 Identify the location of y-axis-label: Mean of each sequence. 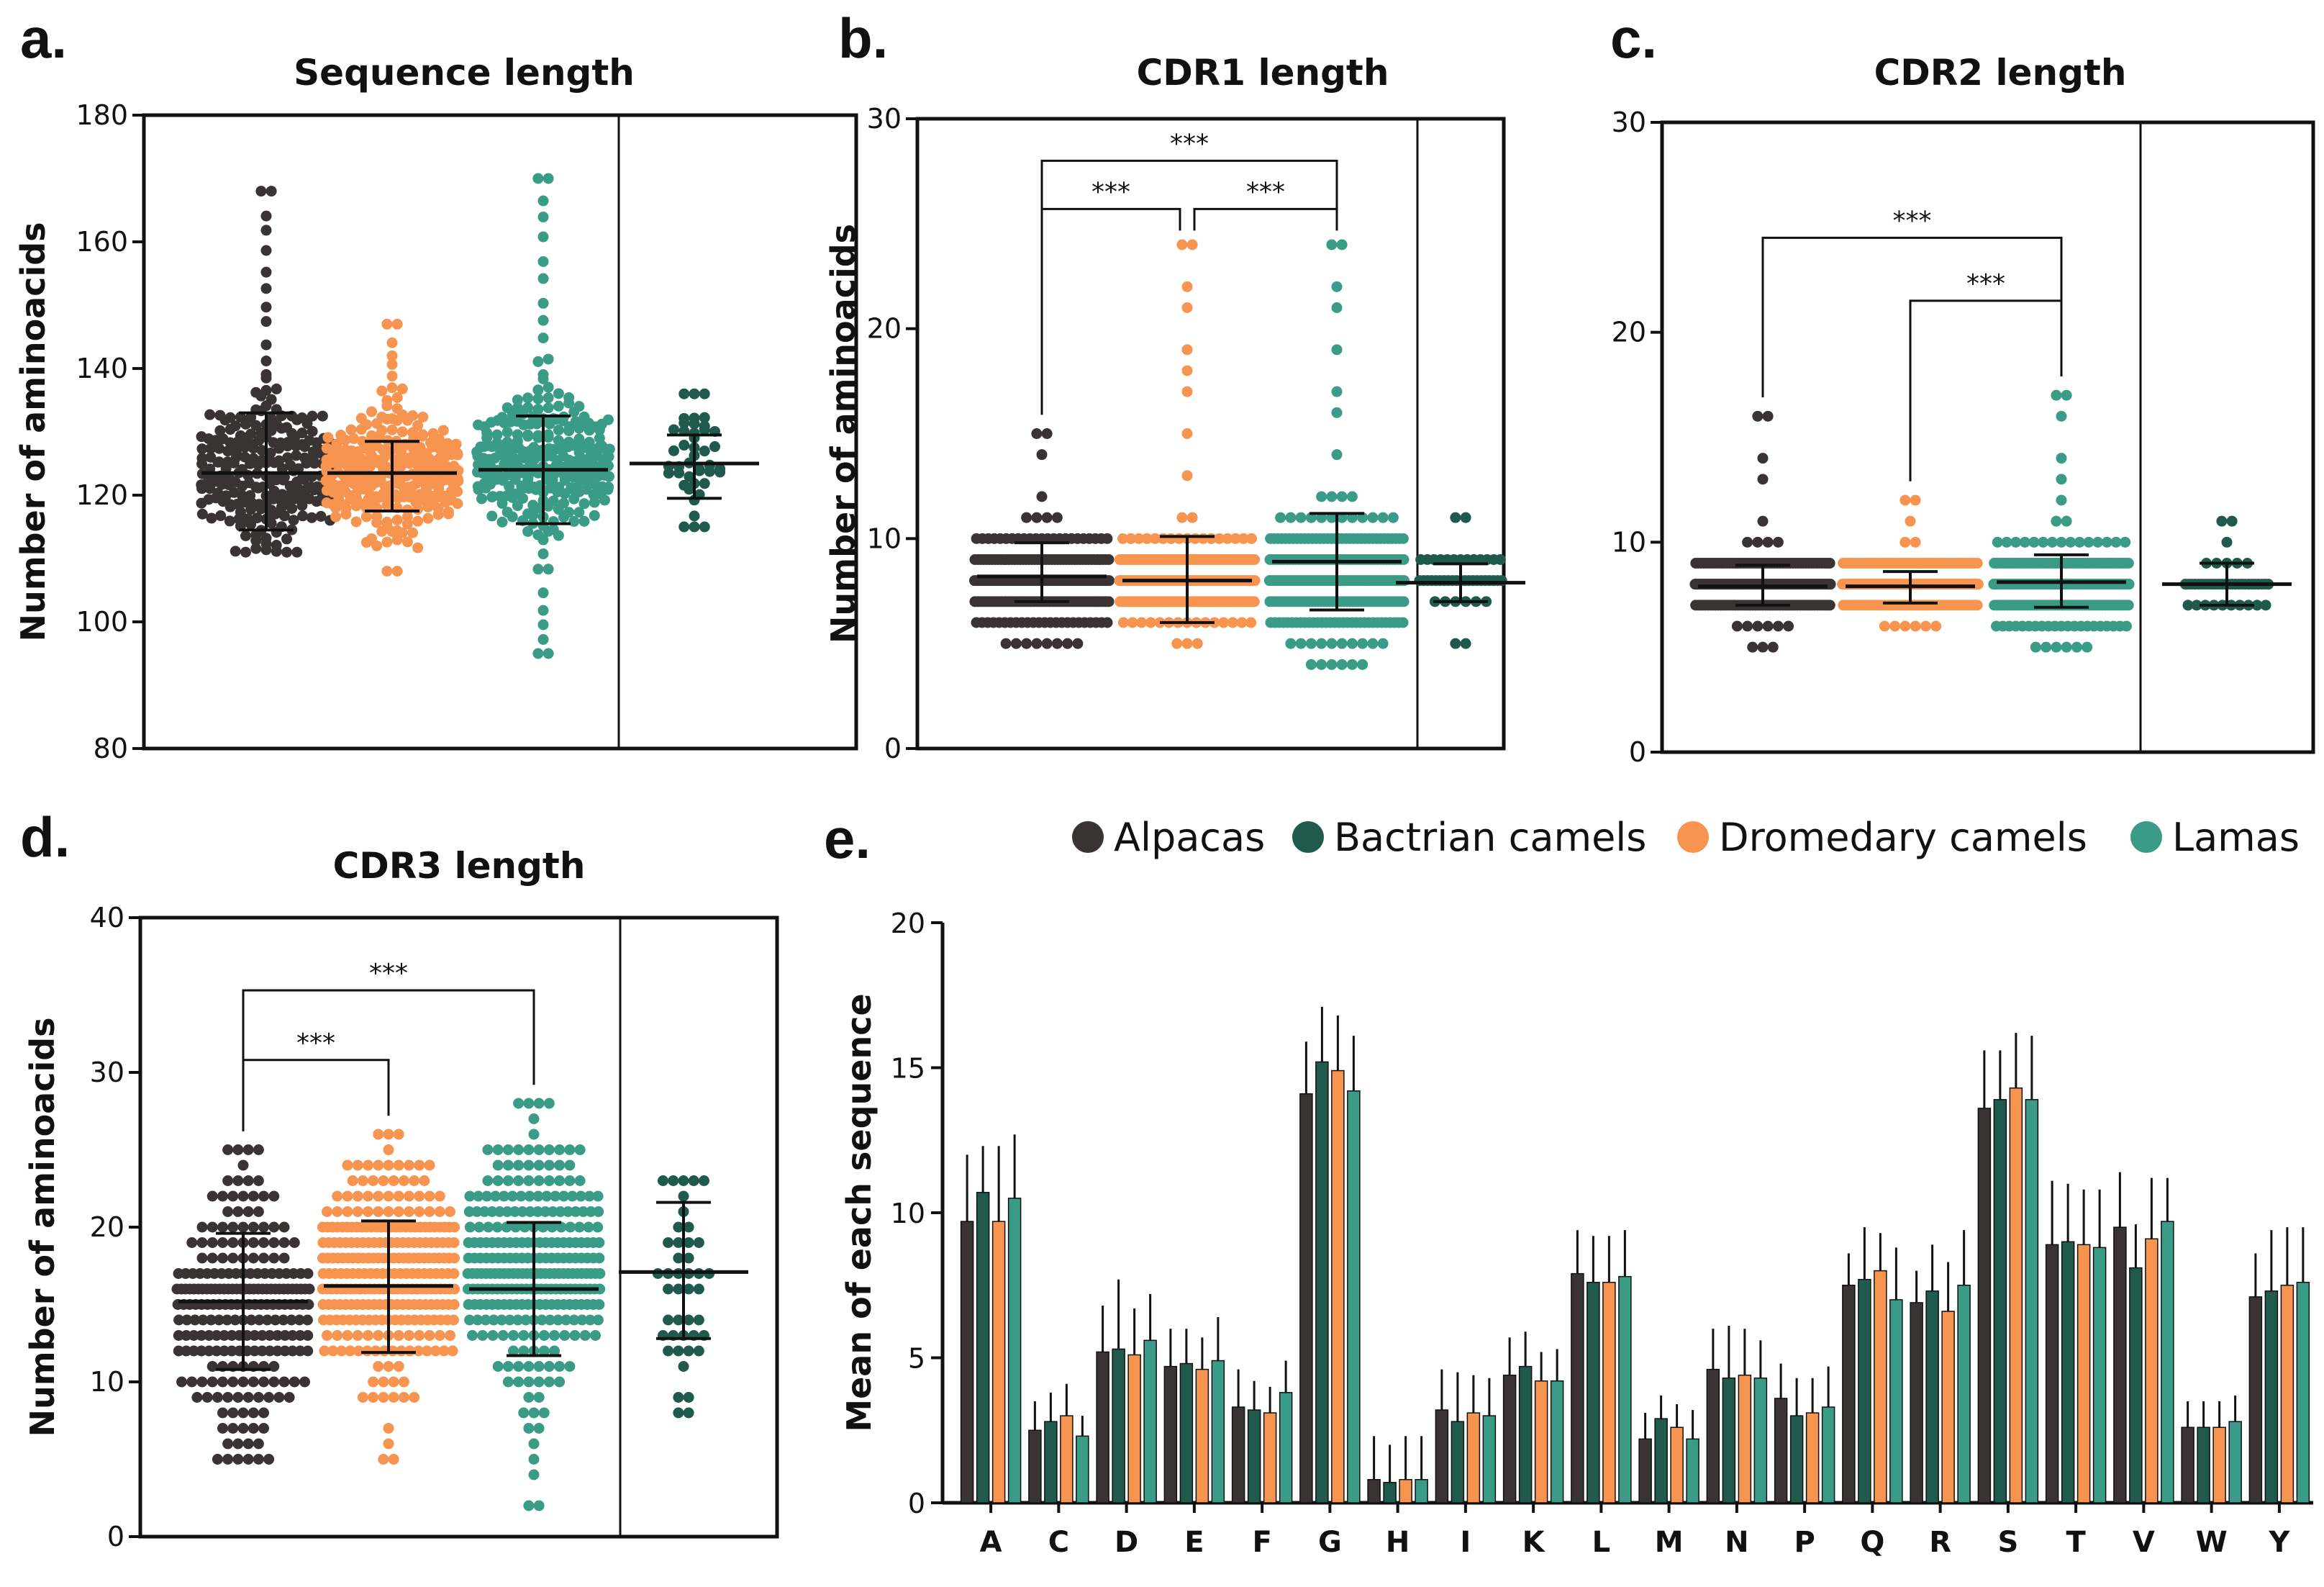
(859, 1212).